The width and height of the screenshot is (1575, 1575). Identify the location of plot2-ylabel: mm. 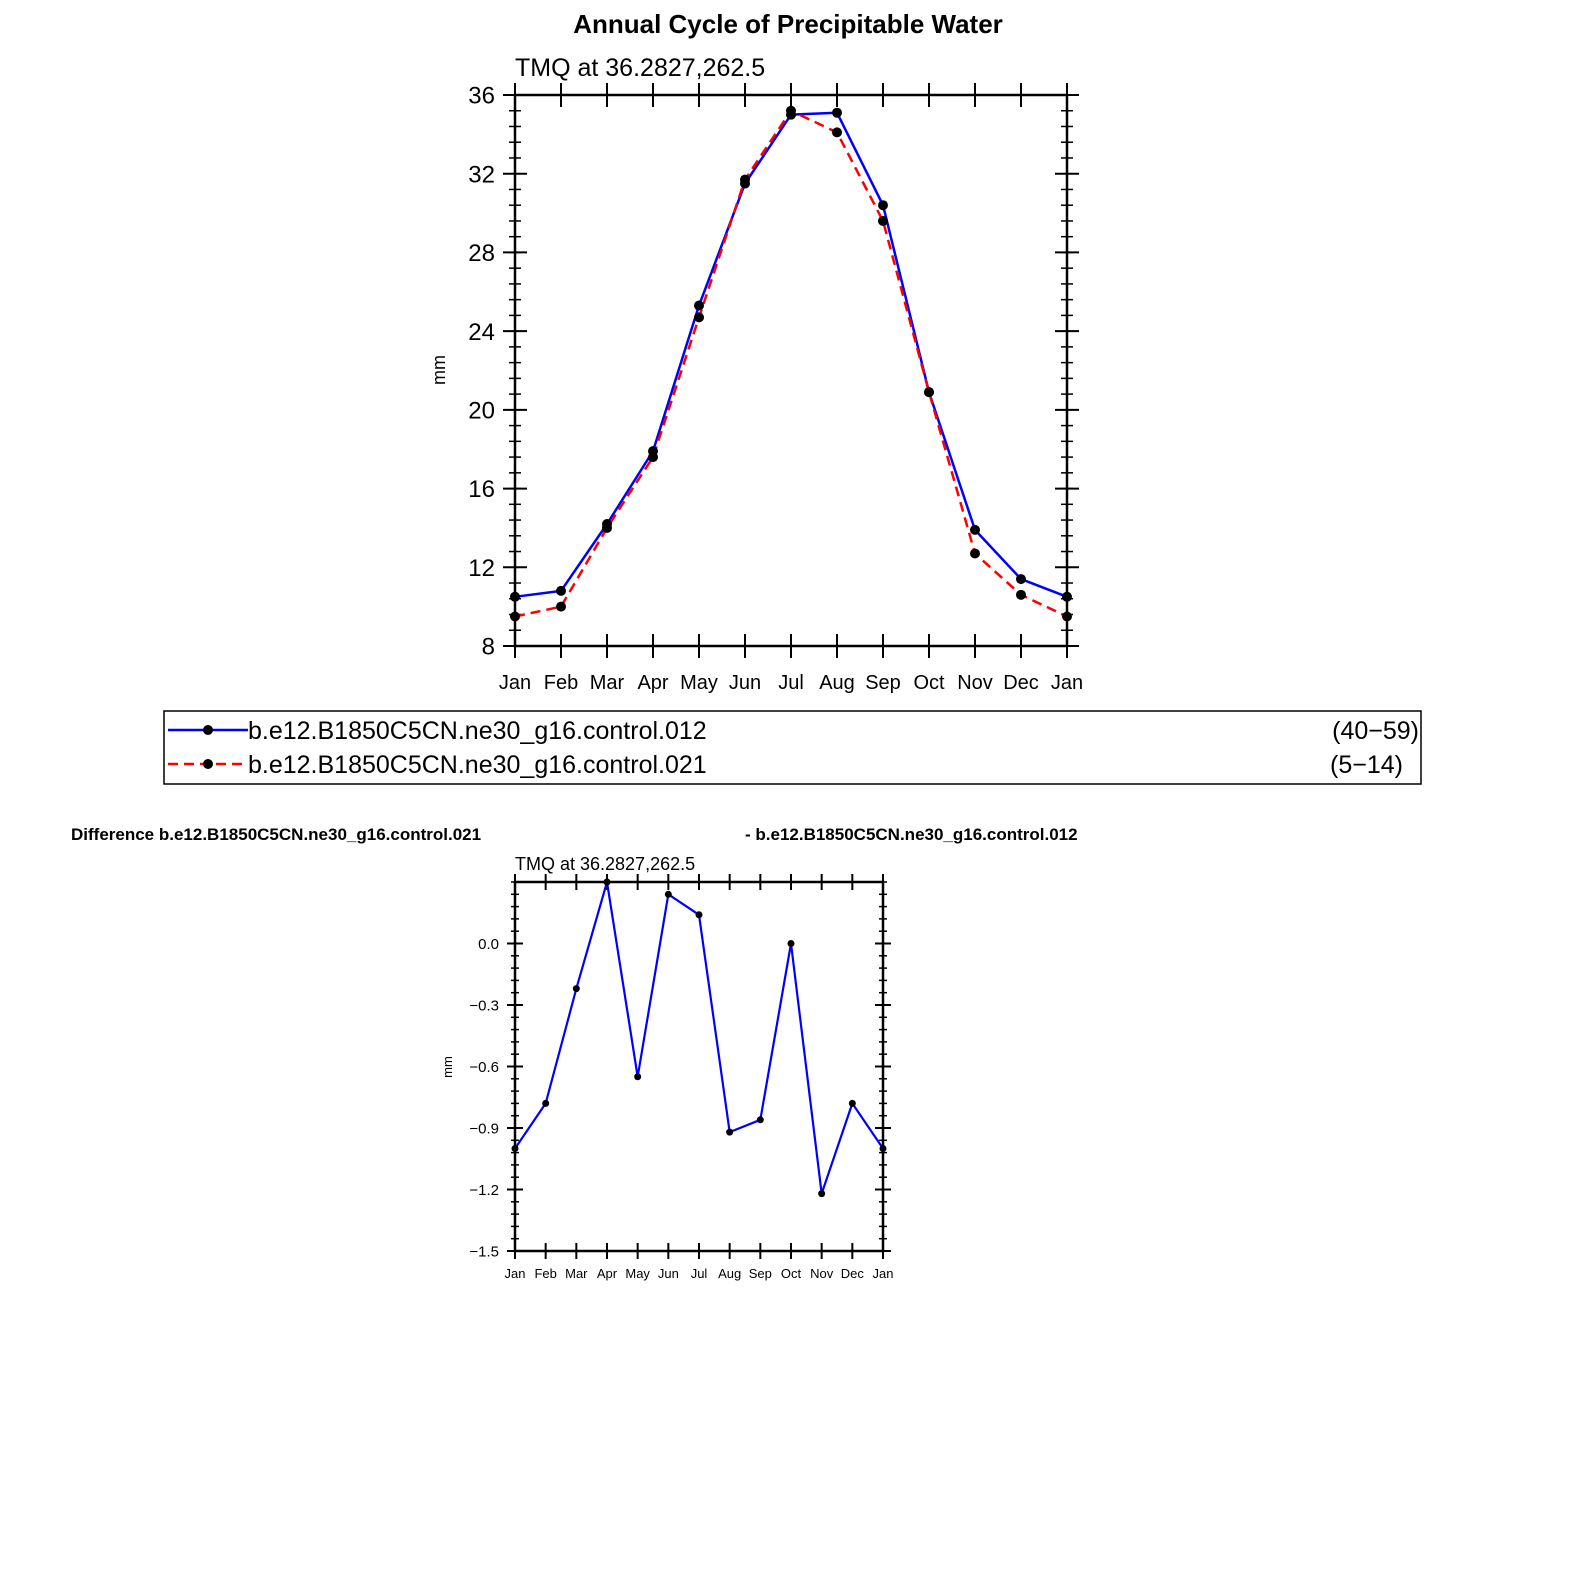
(447, 1067).